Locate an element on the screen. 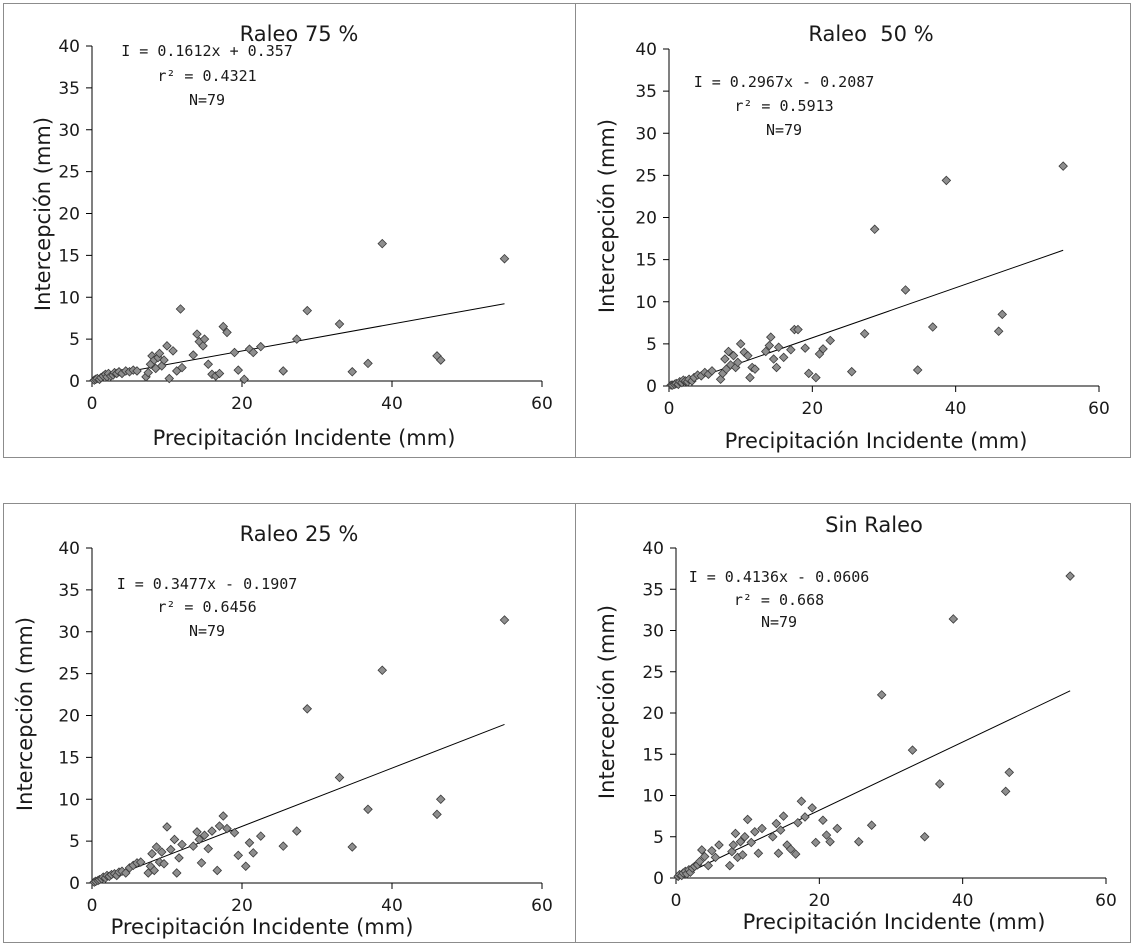 This screenshot has height=946, width=1132. chart-title: Raleo 50 % is located at coordinates (870, 34).